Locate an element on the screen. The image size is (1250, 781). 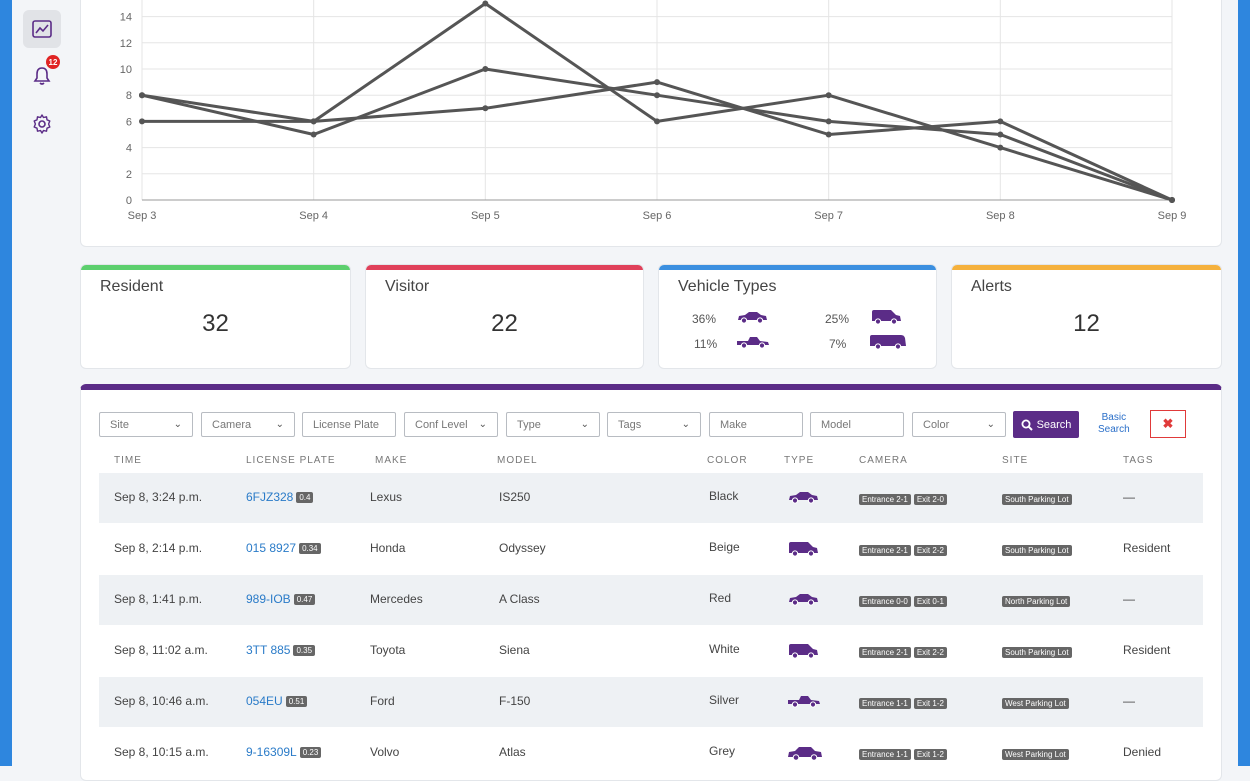
tags-cell: Denied is located at coordinates (1142, 752).